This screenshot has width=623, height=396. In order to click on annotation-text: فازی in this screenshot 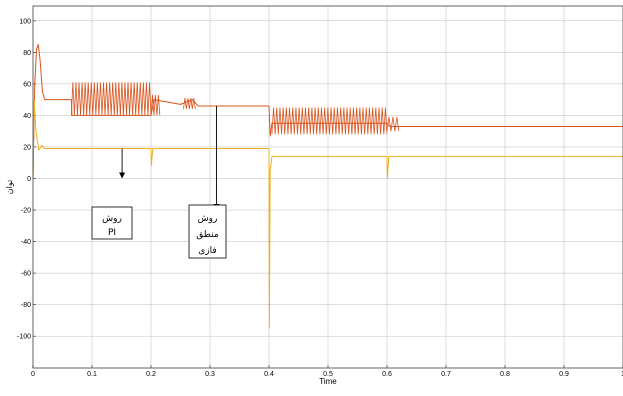, I will do `click(207, 251)`.